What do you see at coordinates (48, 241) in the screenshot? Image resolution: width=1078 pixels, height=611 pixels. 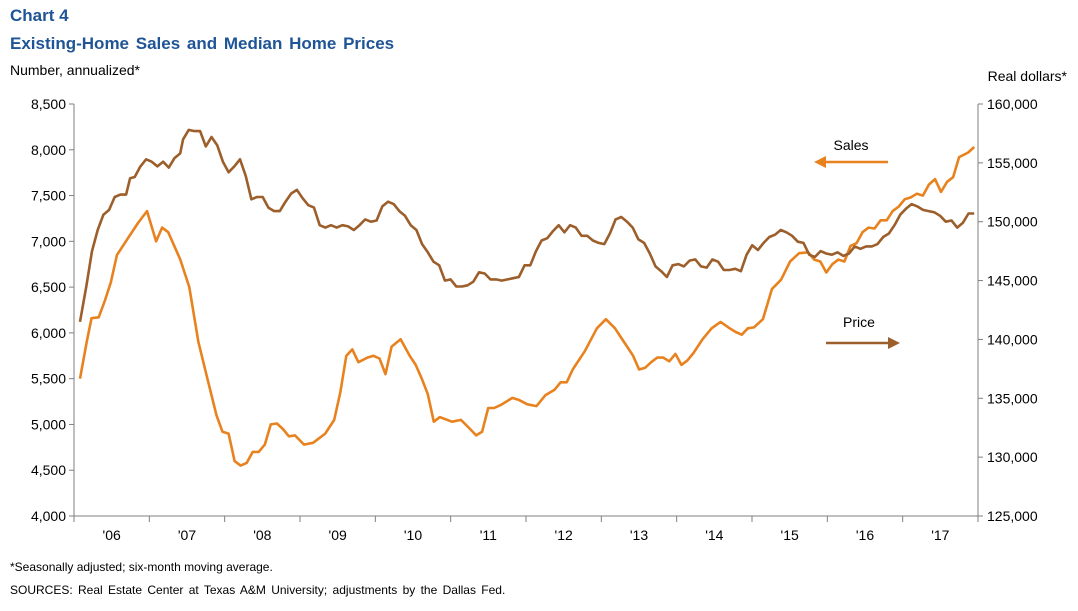 I see `left-tick-label: 7,000` at bounding box center [48, 241].